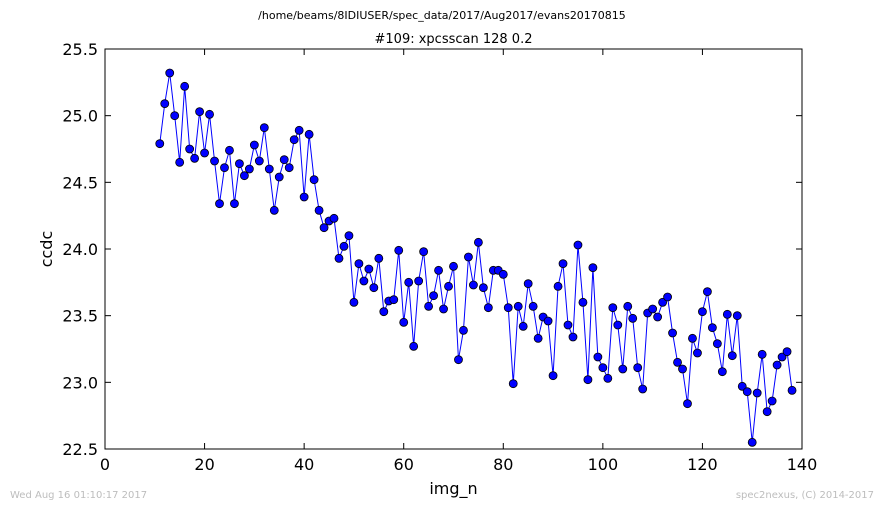  I want to click on x-tick-label: 60, so click(404, 464).